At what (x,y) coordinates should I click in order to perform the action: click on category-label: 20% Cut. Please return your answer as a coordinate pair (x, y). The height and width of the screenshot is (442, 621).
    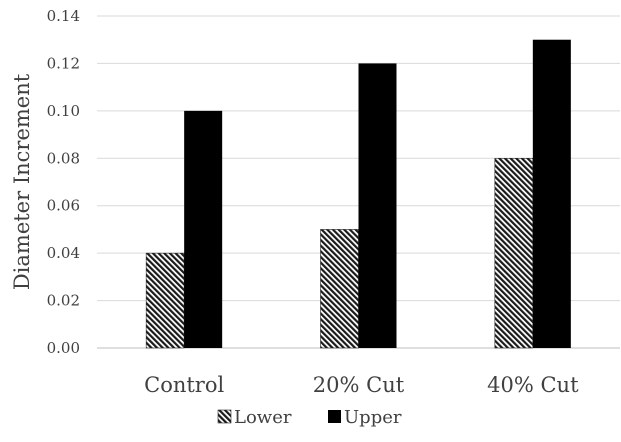
    Looking at the image, I should click on (359, 385).